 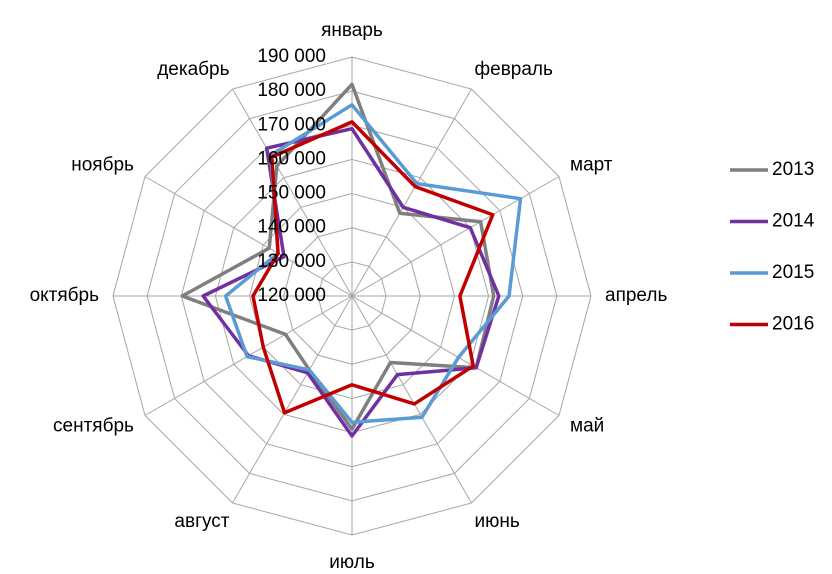 What do you see at coordinates (587, 426) in the screenshot?
I see `category-label: май` at bounding box center [587, 426].